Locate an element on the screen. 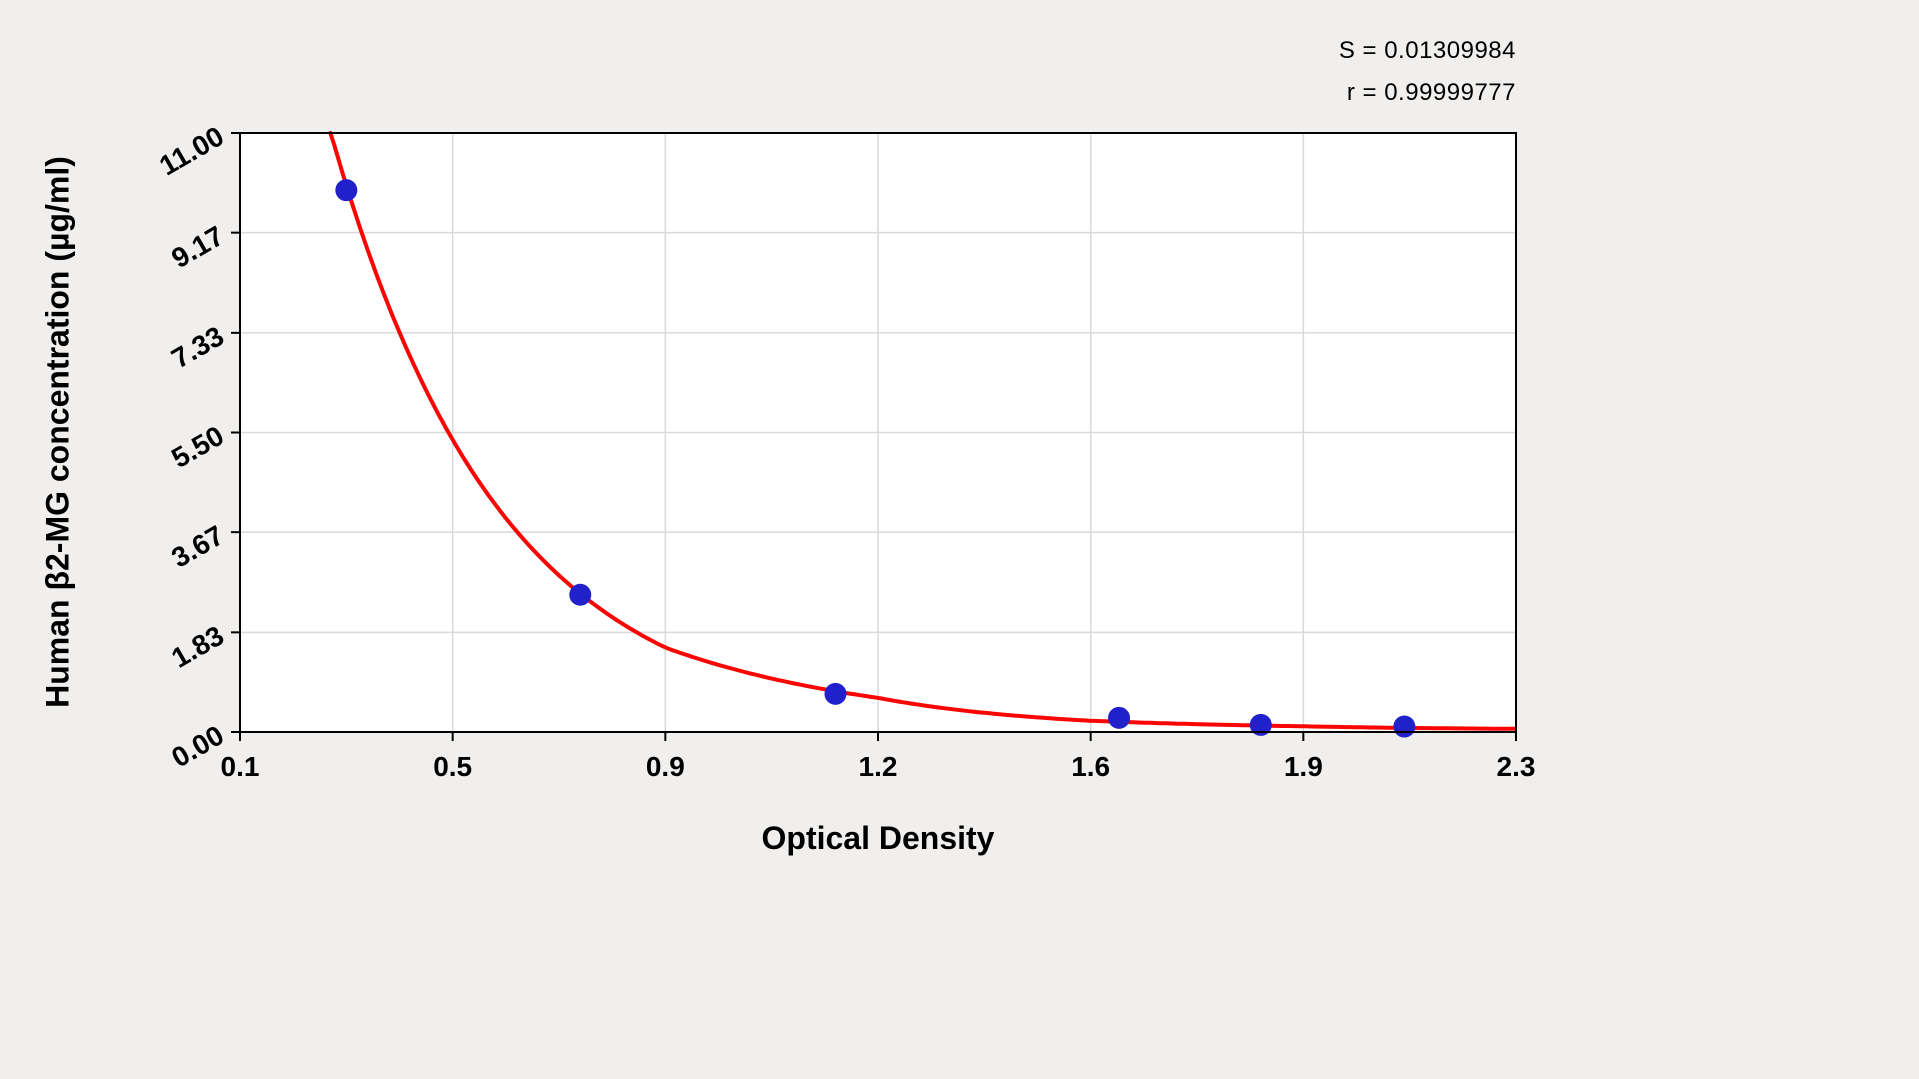 This screenshot has width=1919, height=1079. x-tick-label: 1.2 is located at coordinates (878, 766).